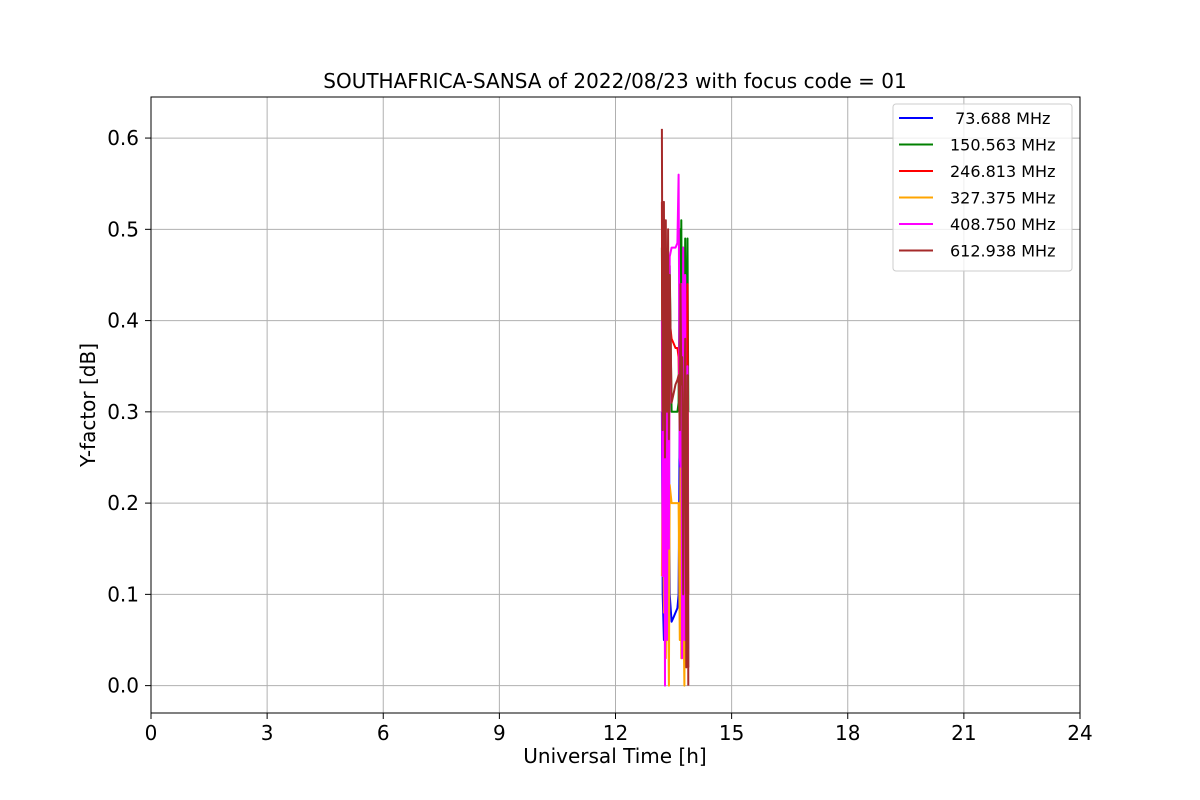  I want to click on y-tick-label: 0.2, so click(123, 503).